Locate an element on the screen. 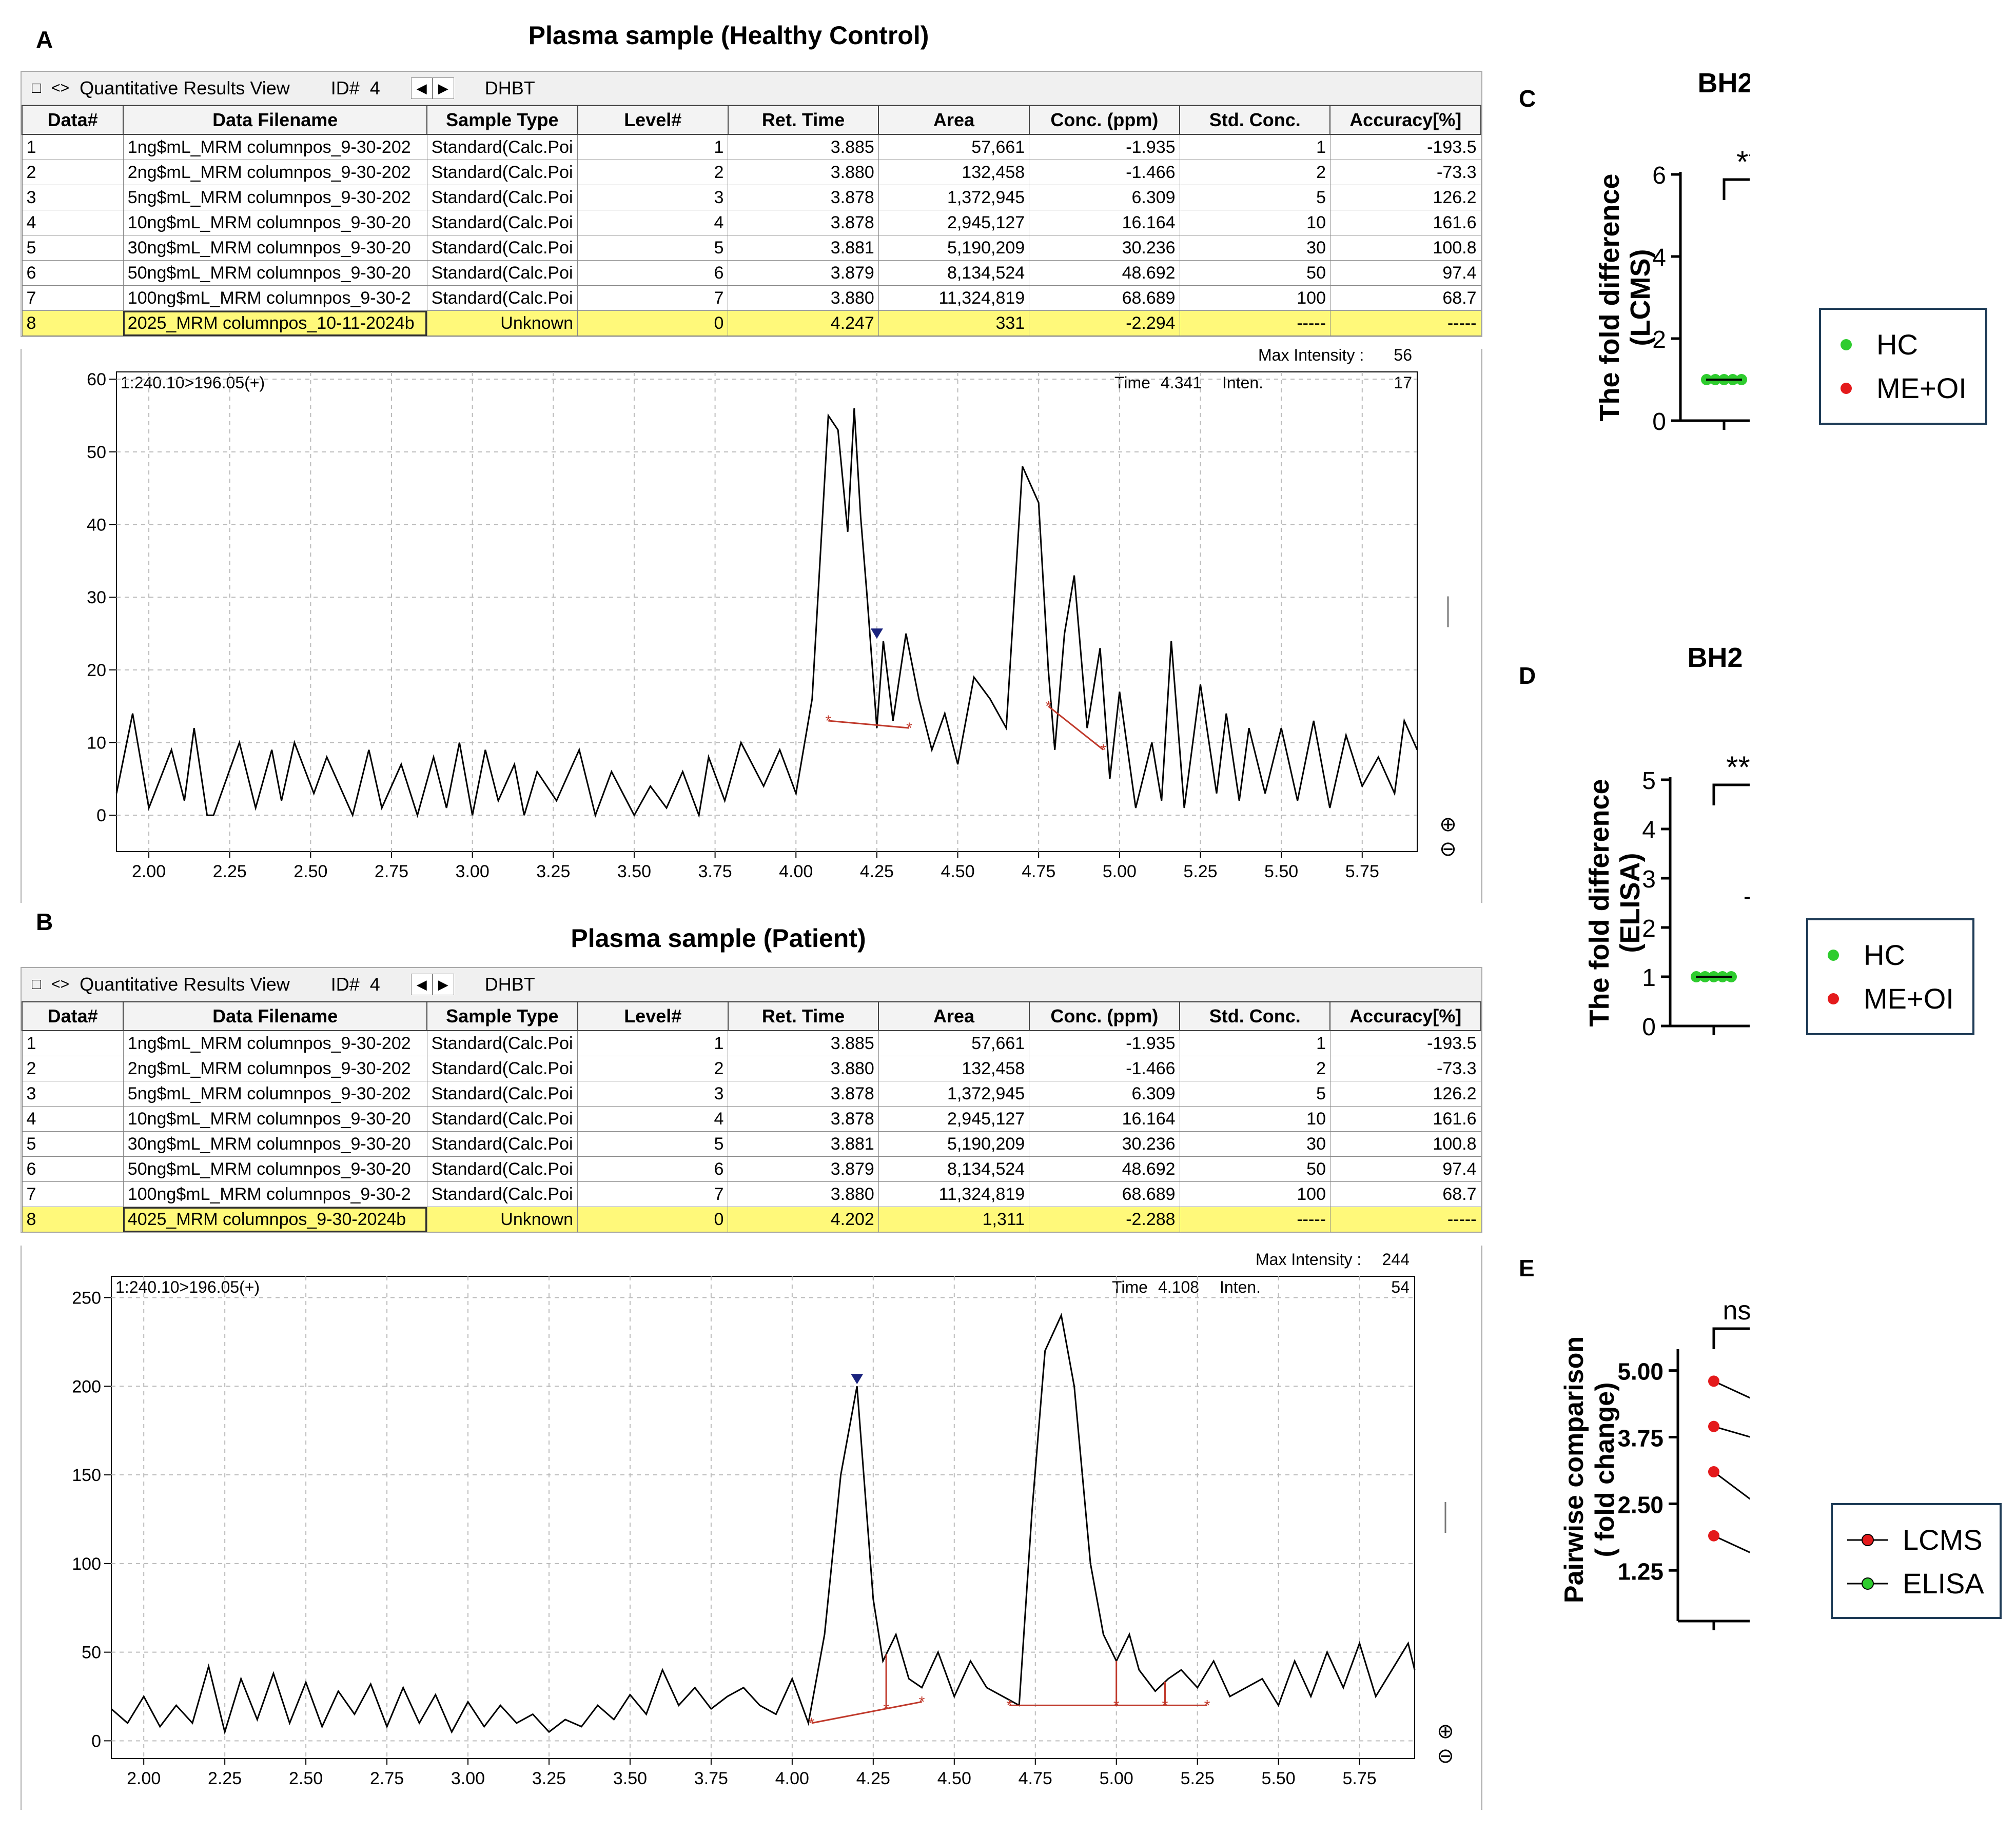 Image resolution: width=2016 pixels, height=1836 pixels. table-cell: 5,190,209 is located at coordinates (954, 248).